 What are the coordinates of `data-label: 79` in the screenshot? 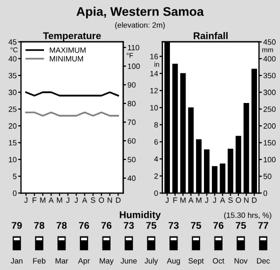 It's located at (17, 225).